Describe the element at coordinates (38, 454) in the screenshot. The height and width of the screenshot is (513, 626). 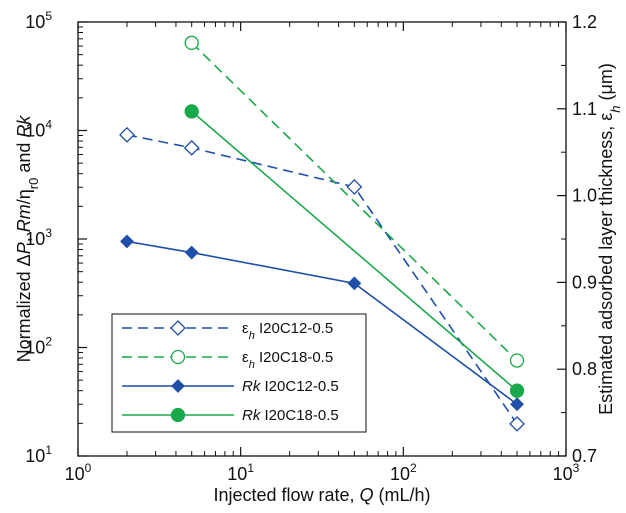
I see `y-left-tick-label: 10¹` at that location.